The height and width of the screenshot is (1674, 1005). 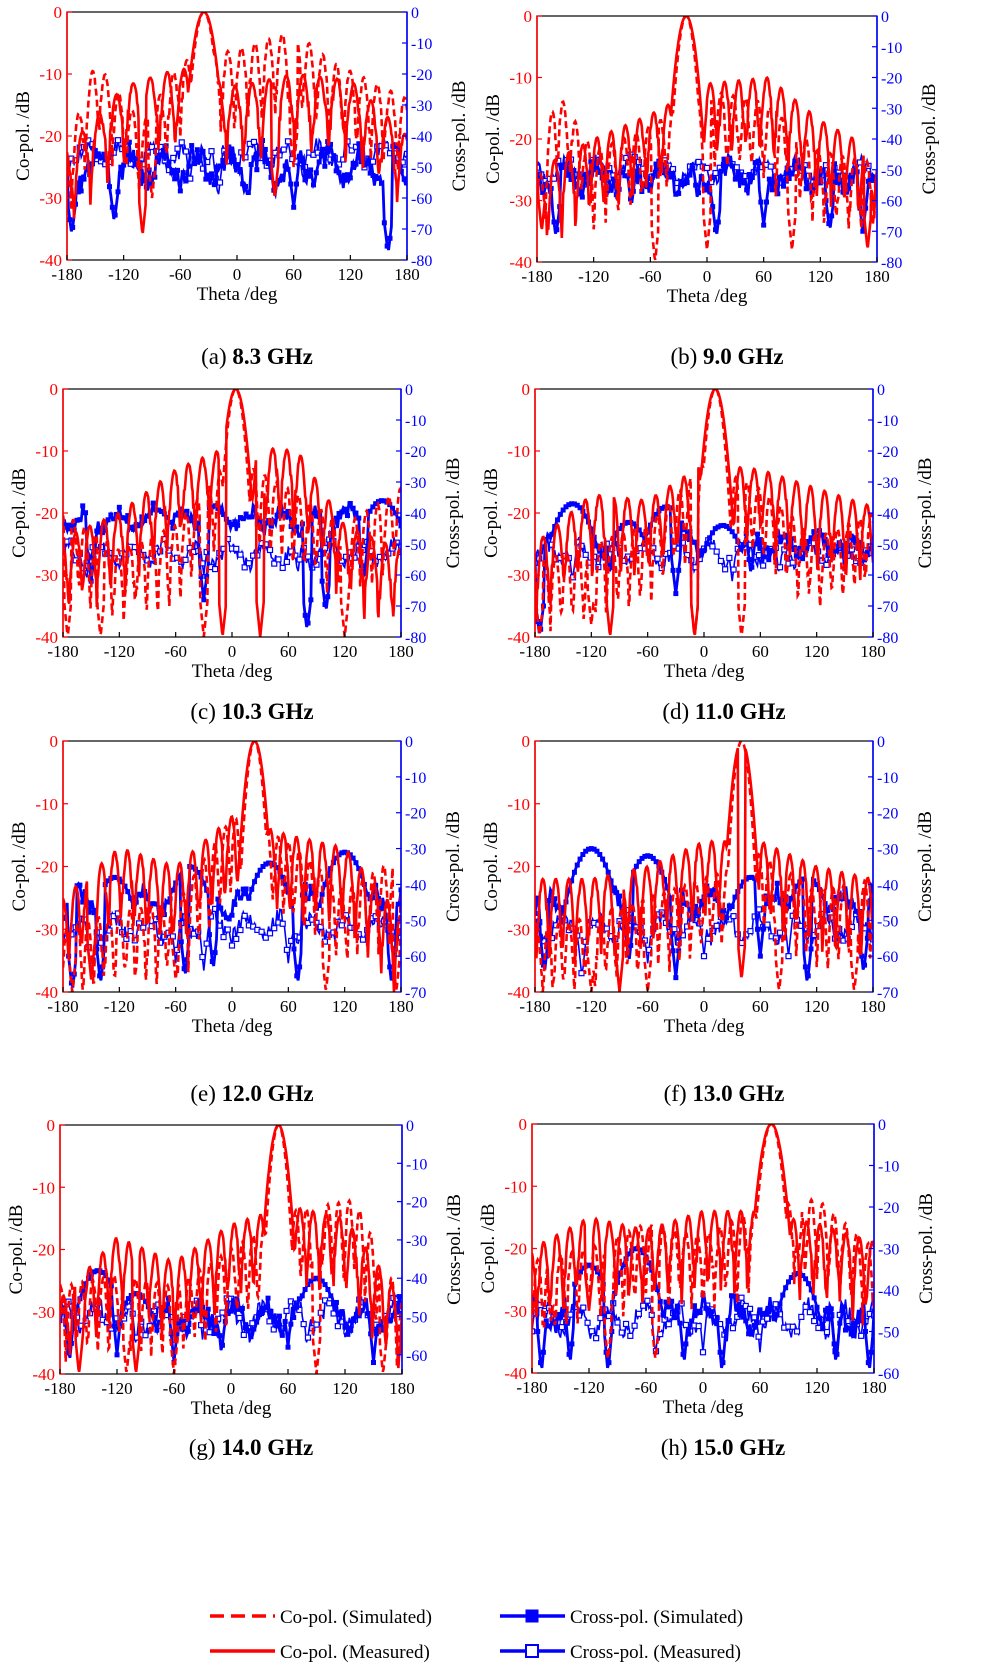 I want to click on x-tick-label: 0, so click(x=704, y=1006).